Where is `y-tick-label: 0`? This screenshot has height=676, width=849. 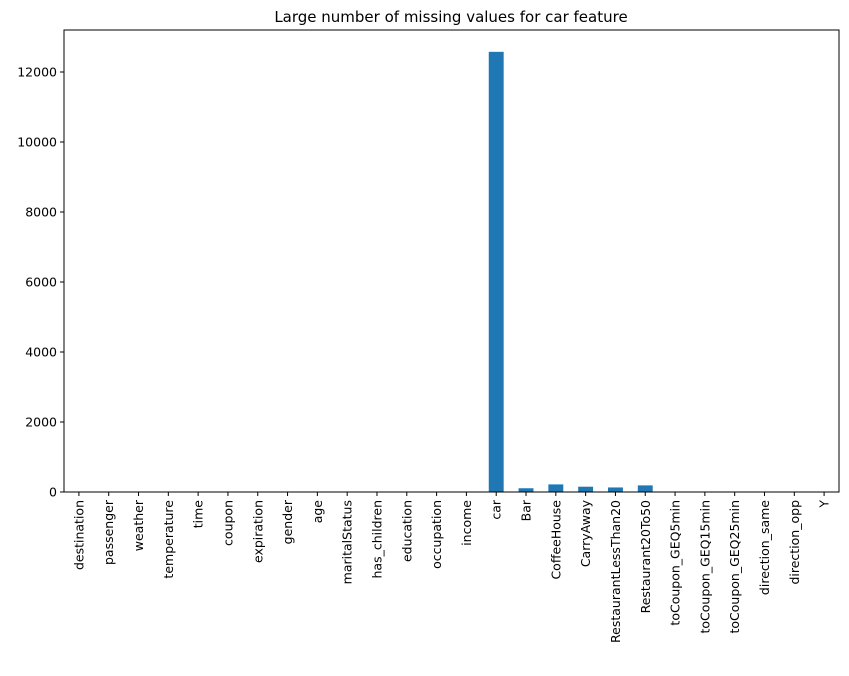
y-tick-label: 0 is located at coordinates (53, 492).